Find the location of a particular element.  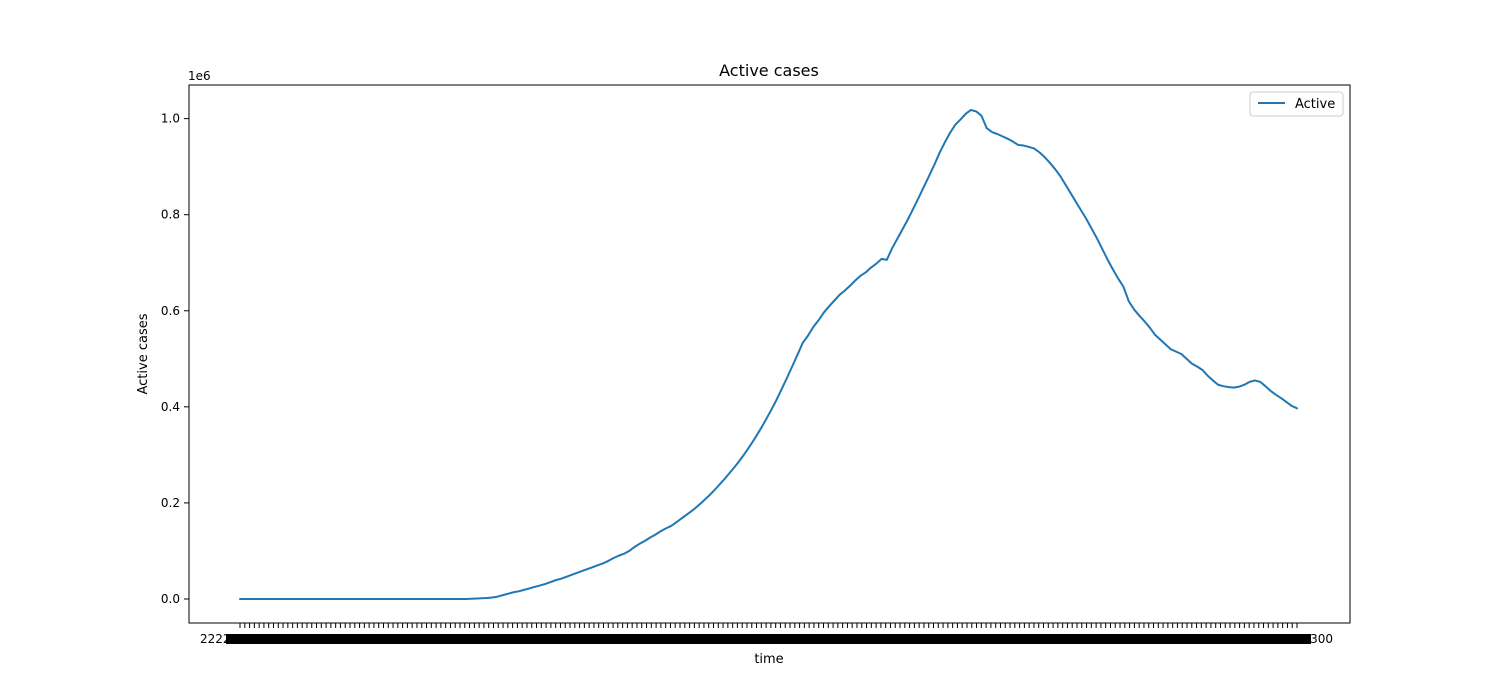

legend-box is located at coordinates (1296, 104).